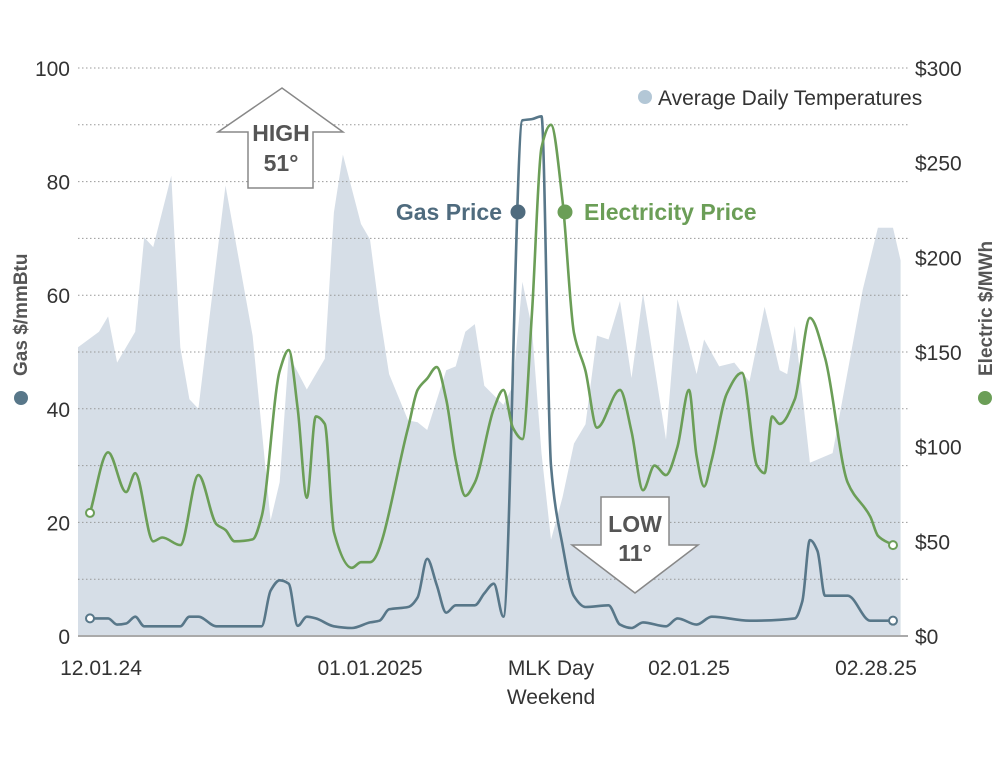 The height and width of the screenshot is (765, 1000). I want to click on left-axis-ticks: 0 20 40 60 80 100, so click(52, 353).